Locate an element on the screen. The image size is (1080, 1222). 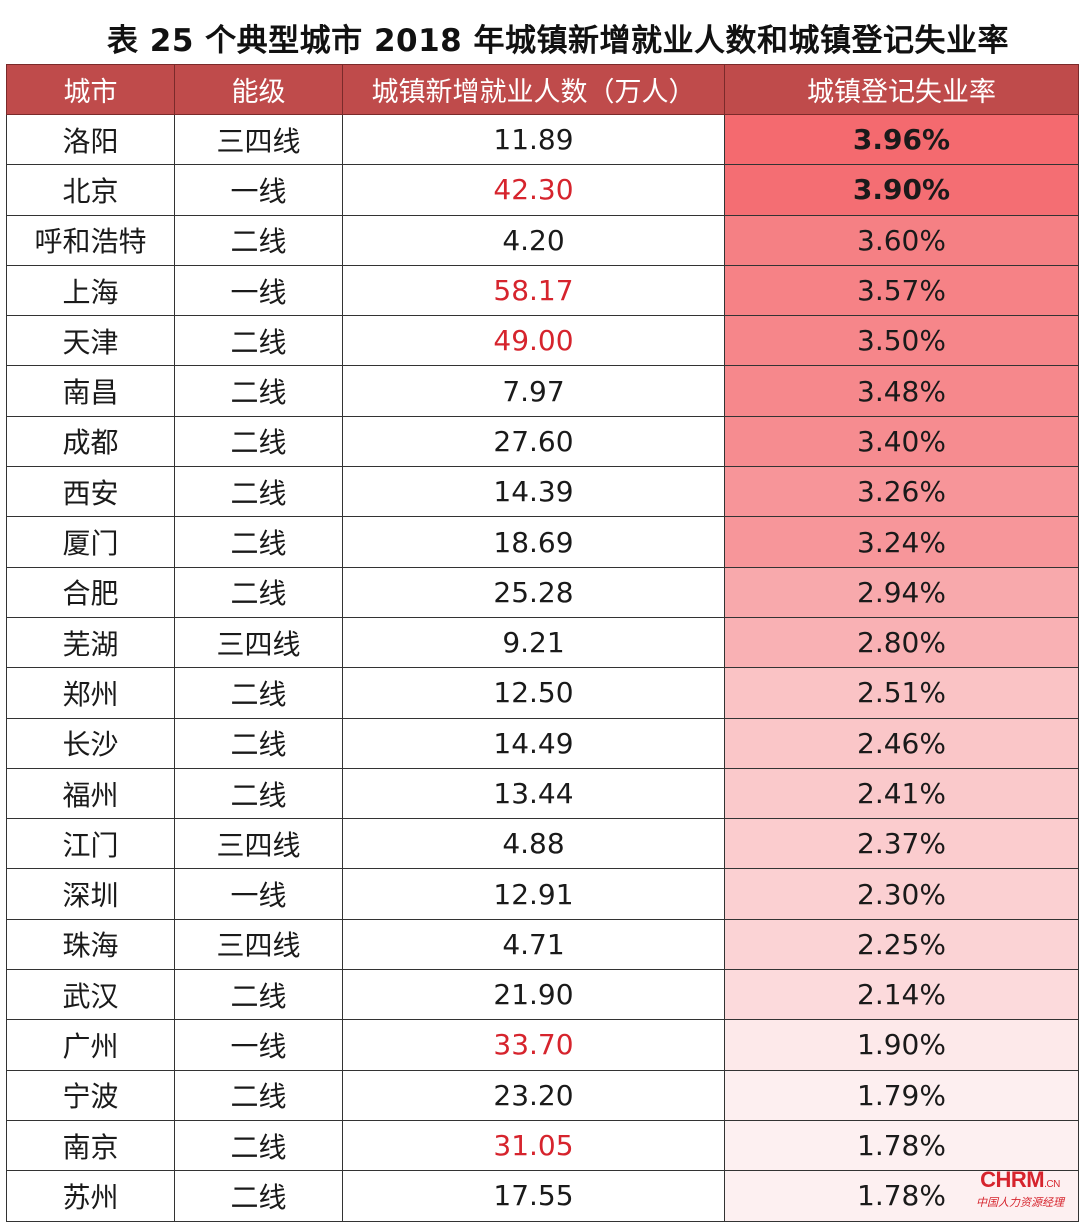
unemployment-rate-cell: 3.26% is located at coordinates (901, 492).